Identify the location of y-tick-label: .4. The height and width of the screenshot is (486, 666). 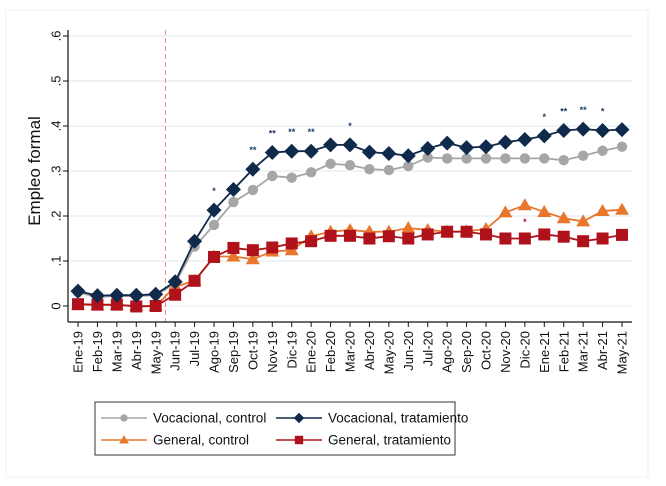
(56, 126).